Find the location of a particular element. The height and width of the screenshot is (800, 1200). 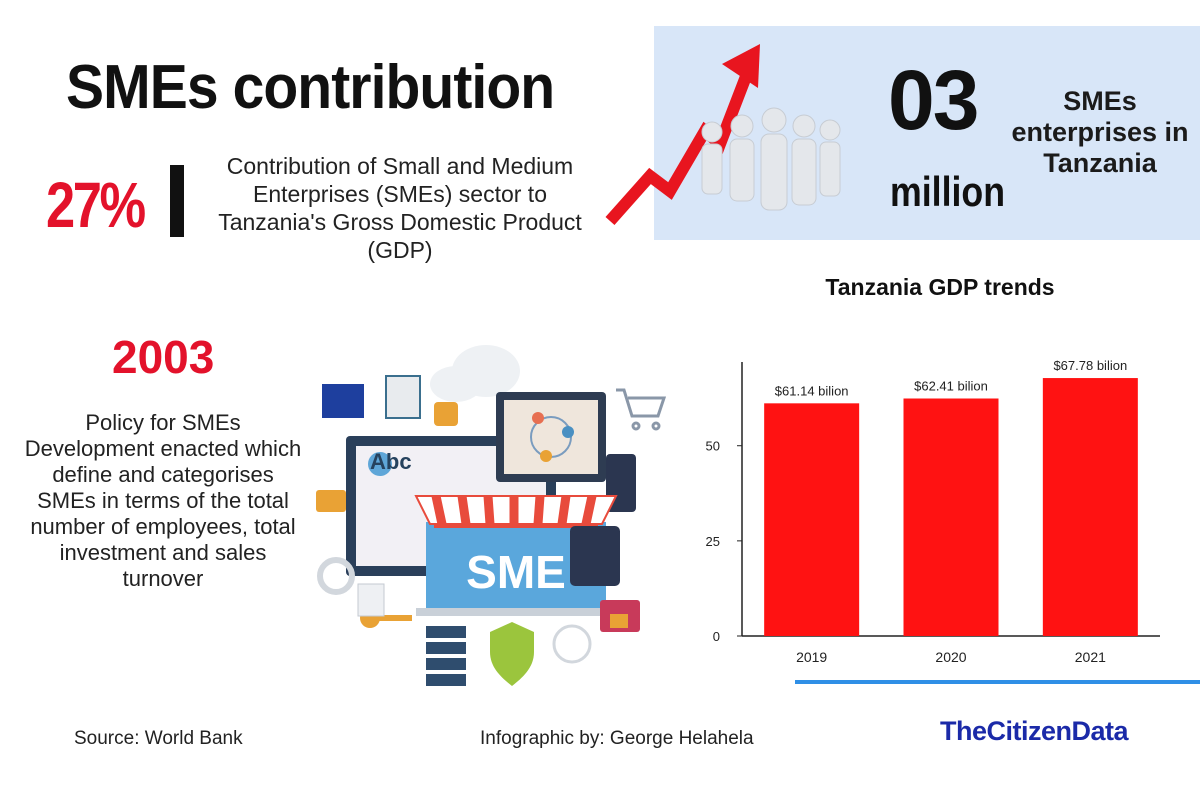

stat-divider is located at coordinates (177, 201).